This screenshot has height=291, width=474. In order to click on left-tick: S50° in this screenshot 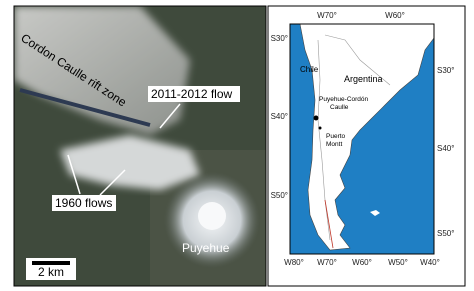, I will do `click(279, 195)`.